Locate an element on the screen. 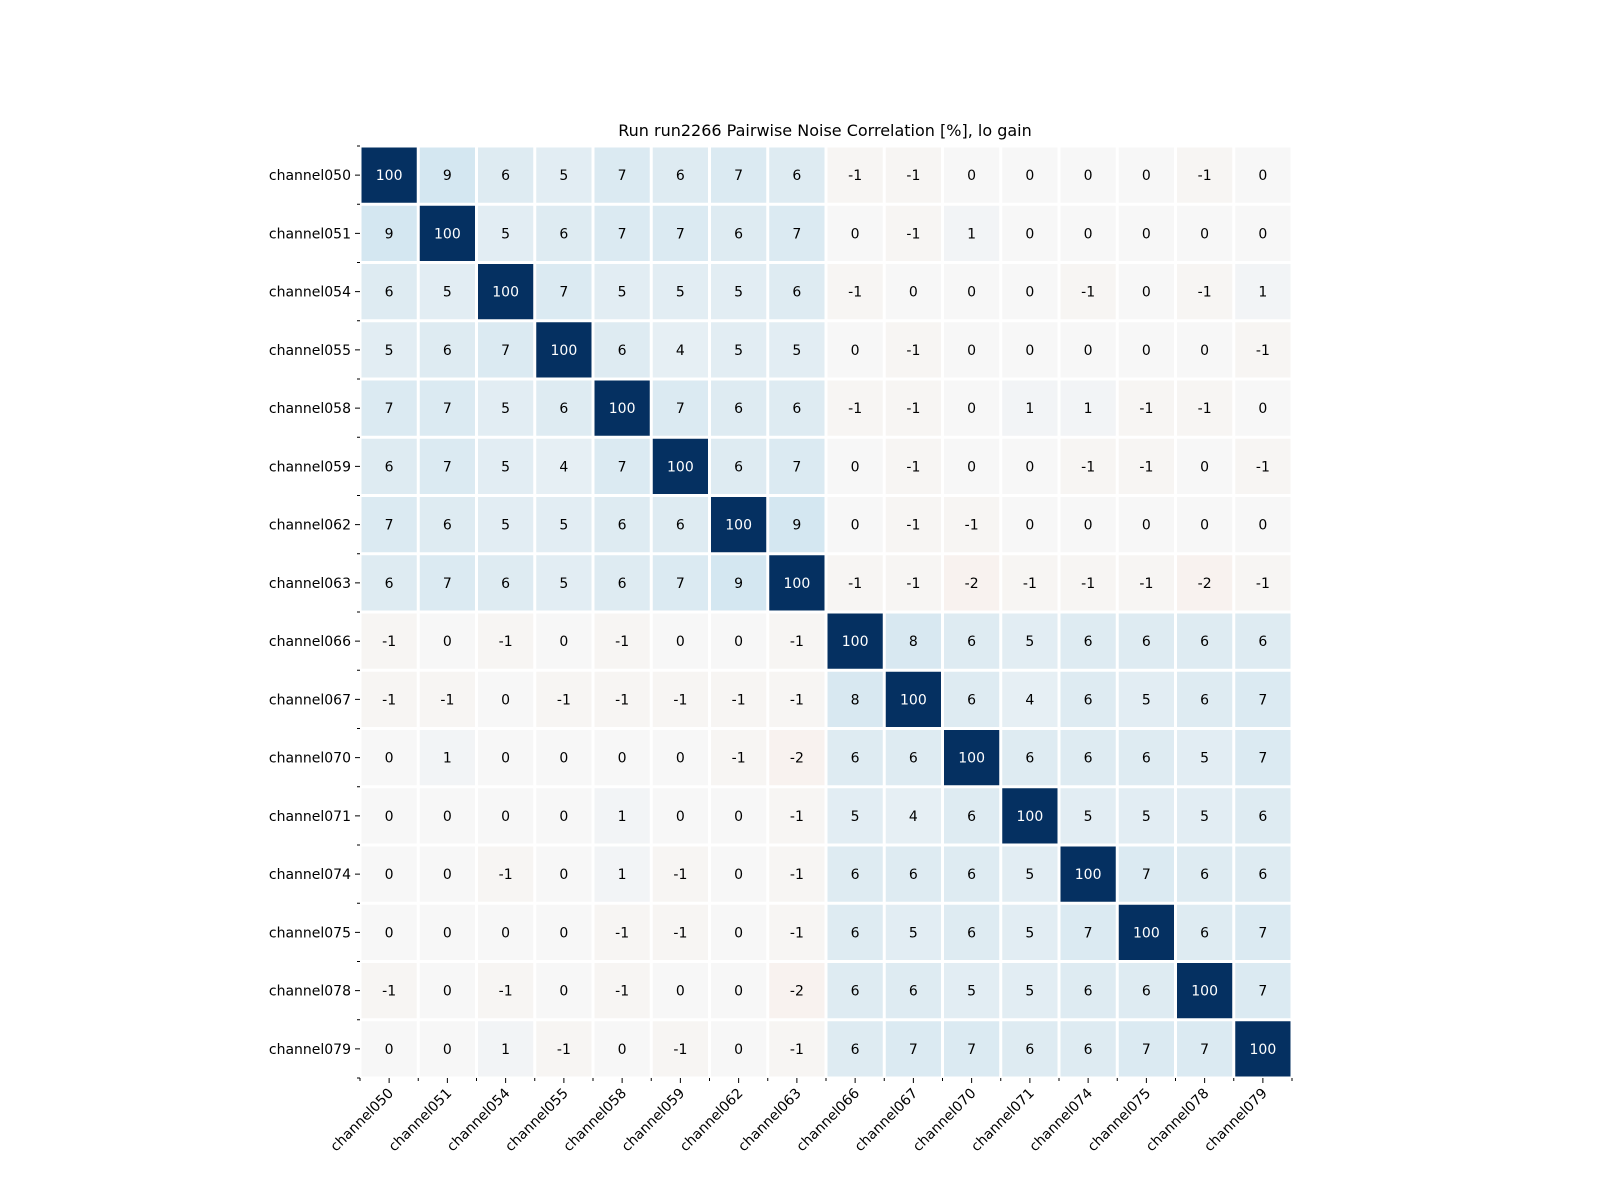 The width and height of the screenshot is (1600, 1200). y-tick-label: channel070 is located at coordinates (310, 759).